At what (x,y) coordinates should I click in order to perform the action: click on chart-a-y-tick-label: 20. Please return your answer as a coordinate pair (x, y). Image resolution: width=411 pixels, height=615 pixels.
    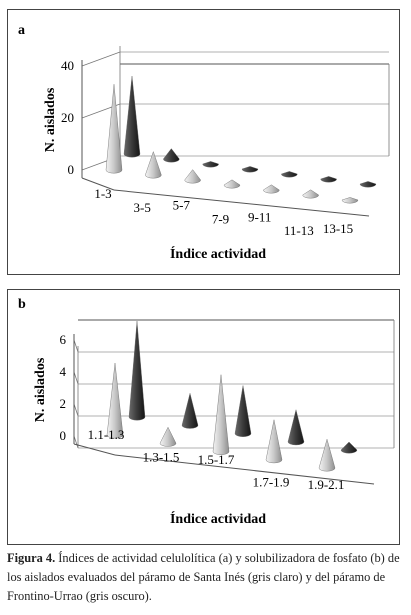
    Looking at the image, I should click on (67, 117).